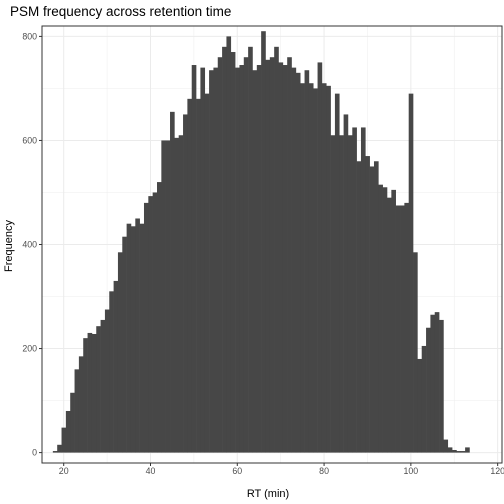  Describe the element at coordinates (151, 471) in the screenshot. I see `x-tick-label: 40` at that location.